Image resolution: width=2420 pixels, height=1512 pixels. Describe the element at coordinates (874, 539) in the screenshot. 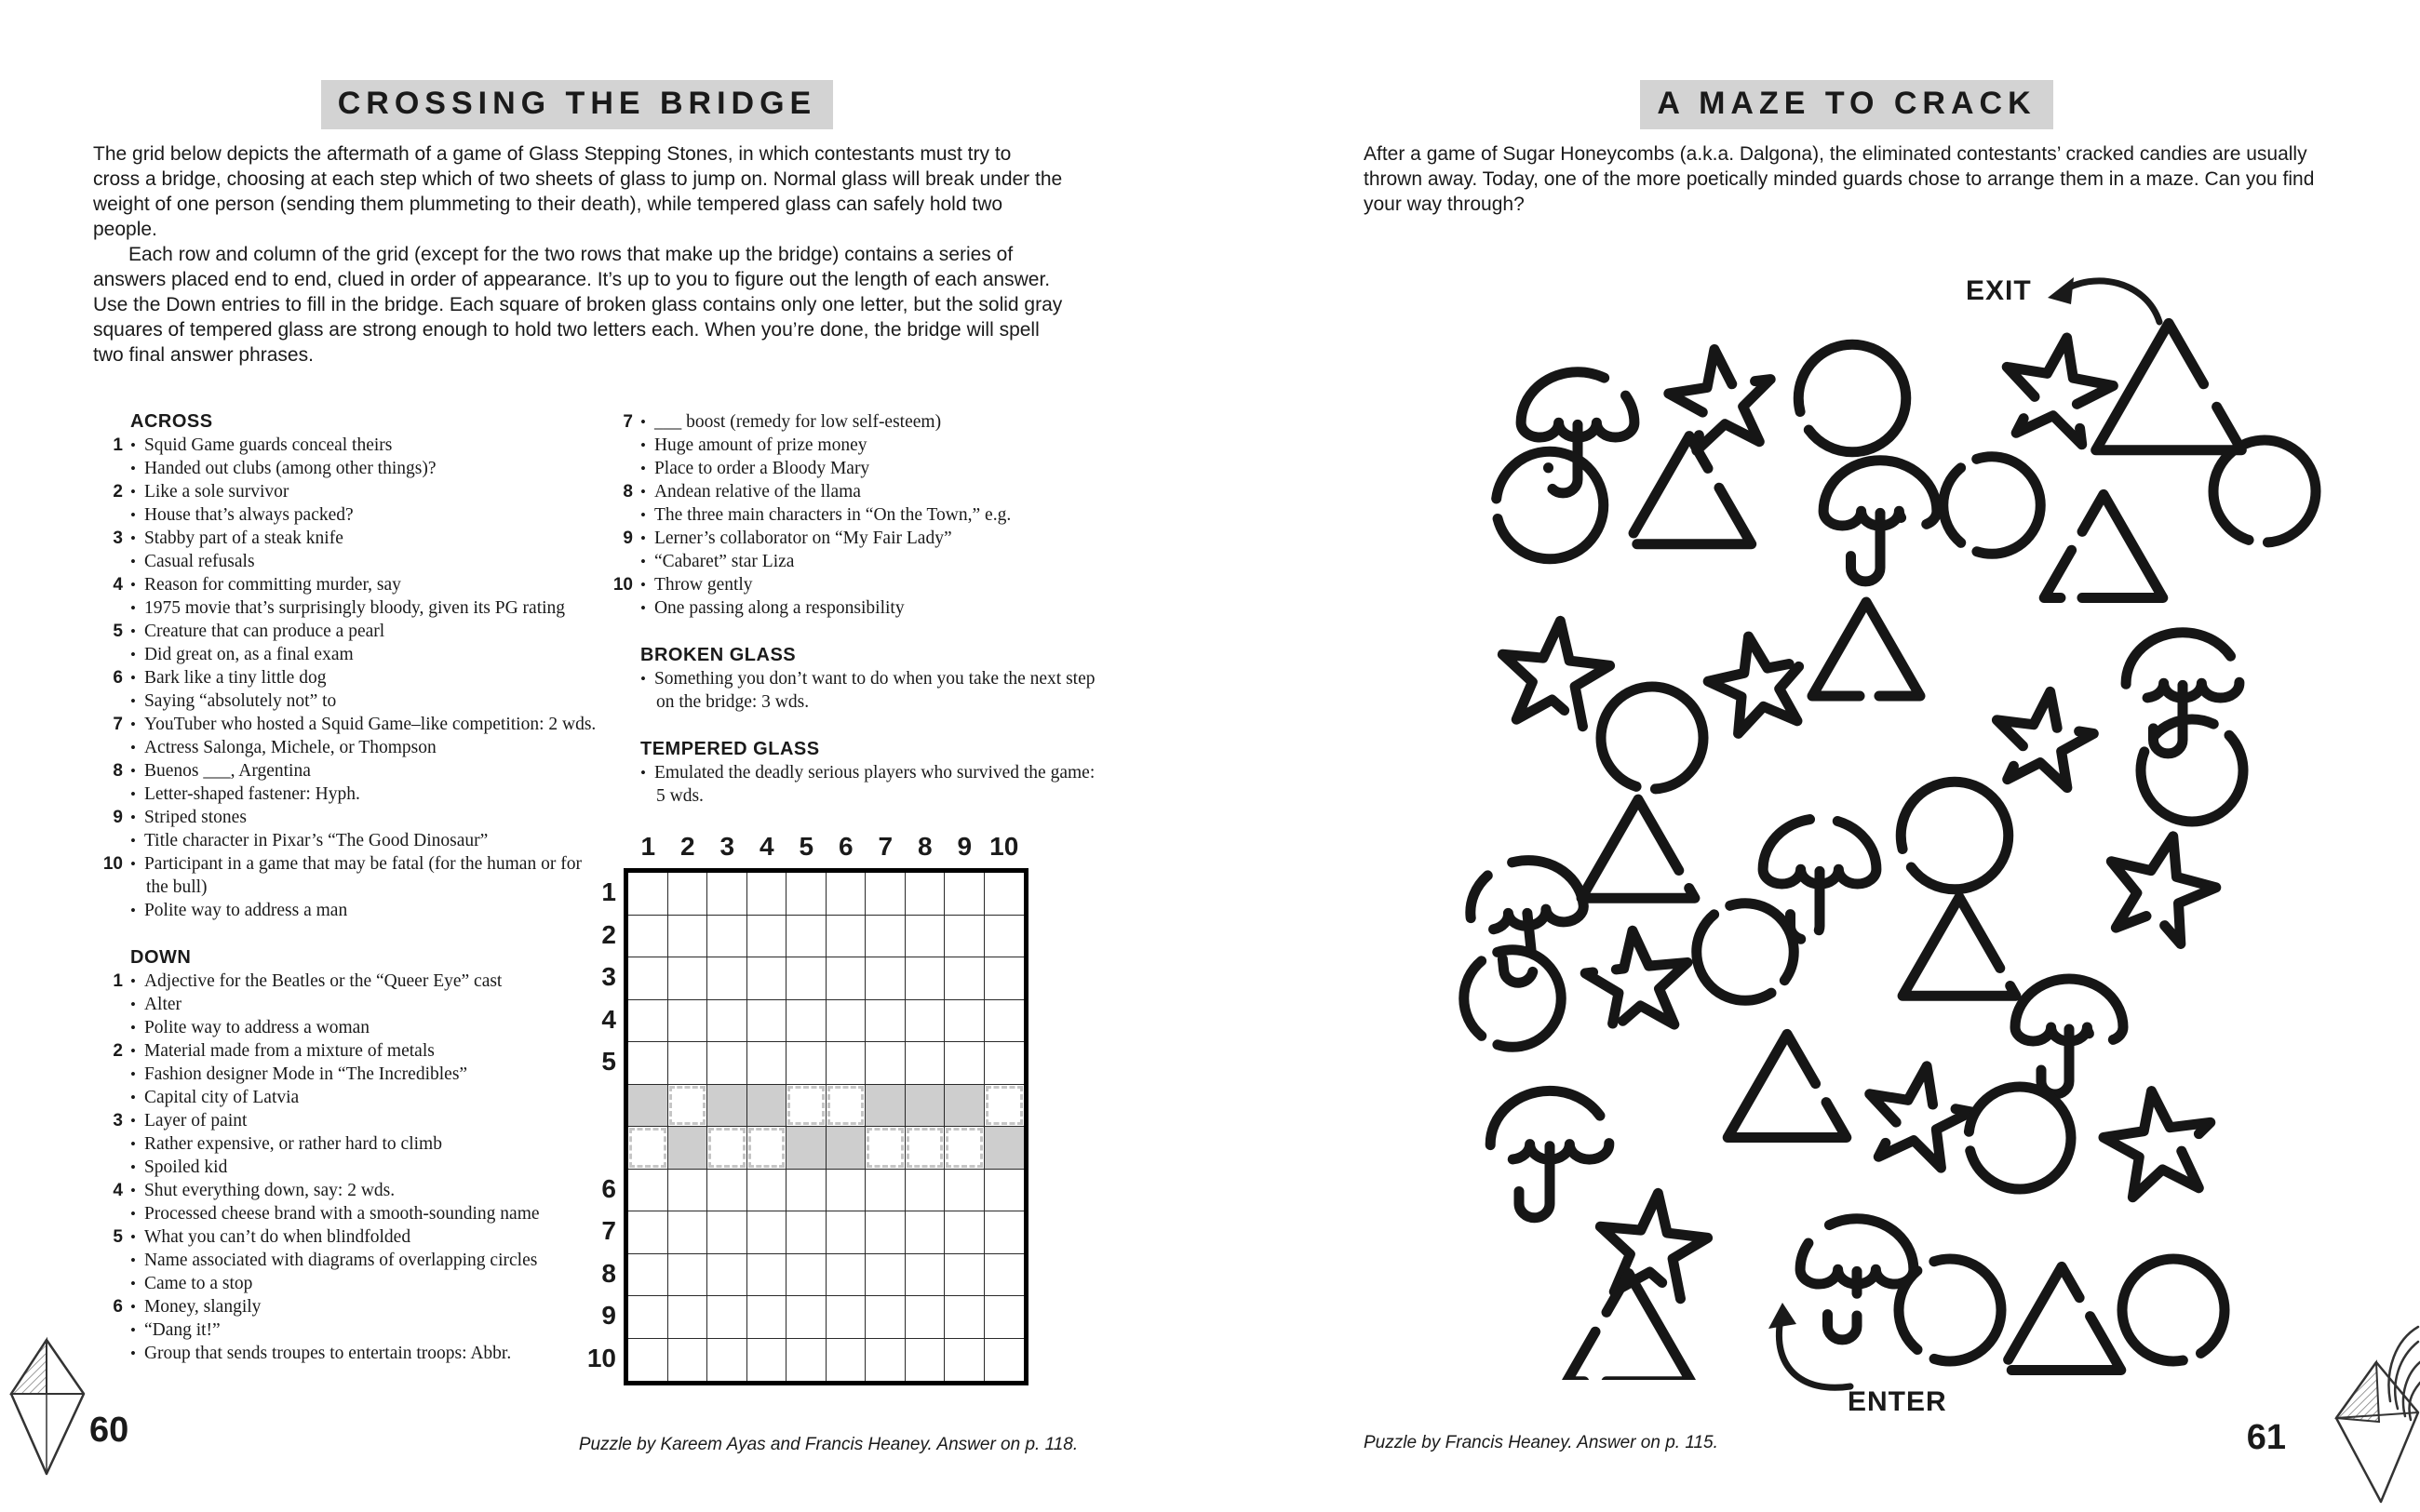

I see `clue-text: Lerner’s collaborator on “My Fair Lady”` at that location.